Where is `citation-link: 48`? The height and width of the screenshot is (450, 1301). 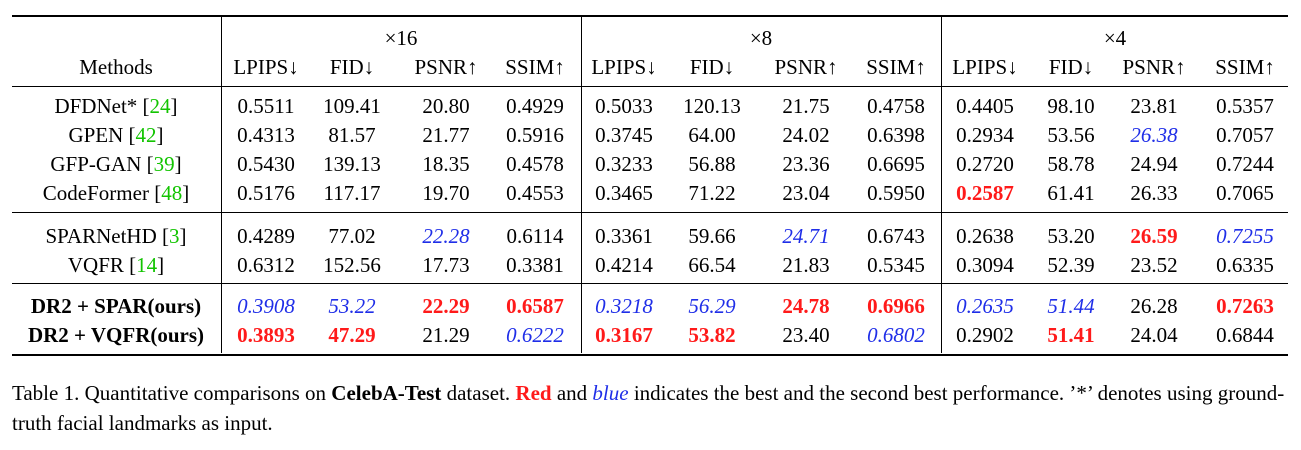
citation-link: 48 is located at coordinates (172, 193).